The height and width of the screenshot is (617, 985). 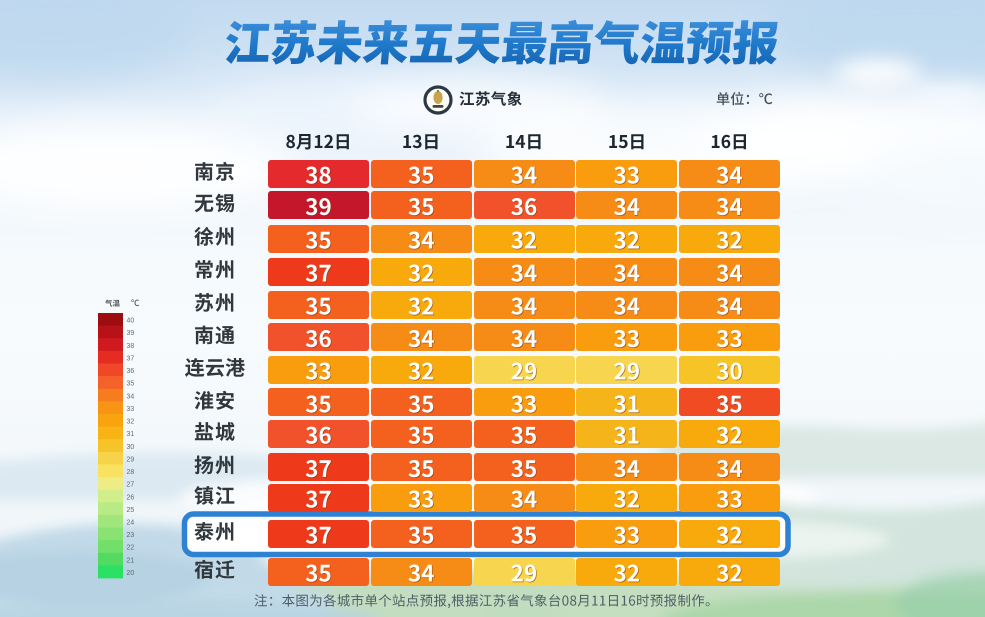 I want to click on svg-text: 36, so click(x=131, y=371).